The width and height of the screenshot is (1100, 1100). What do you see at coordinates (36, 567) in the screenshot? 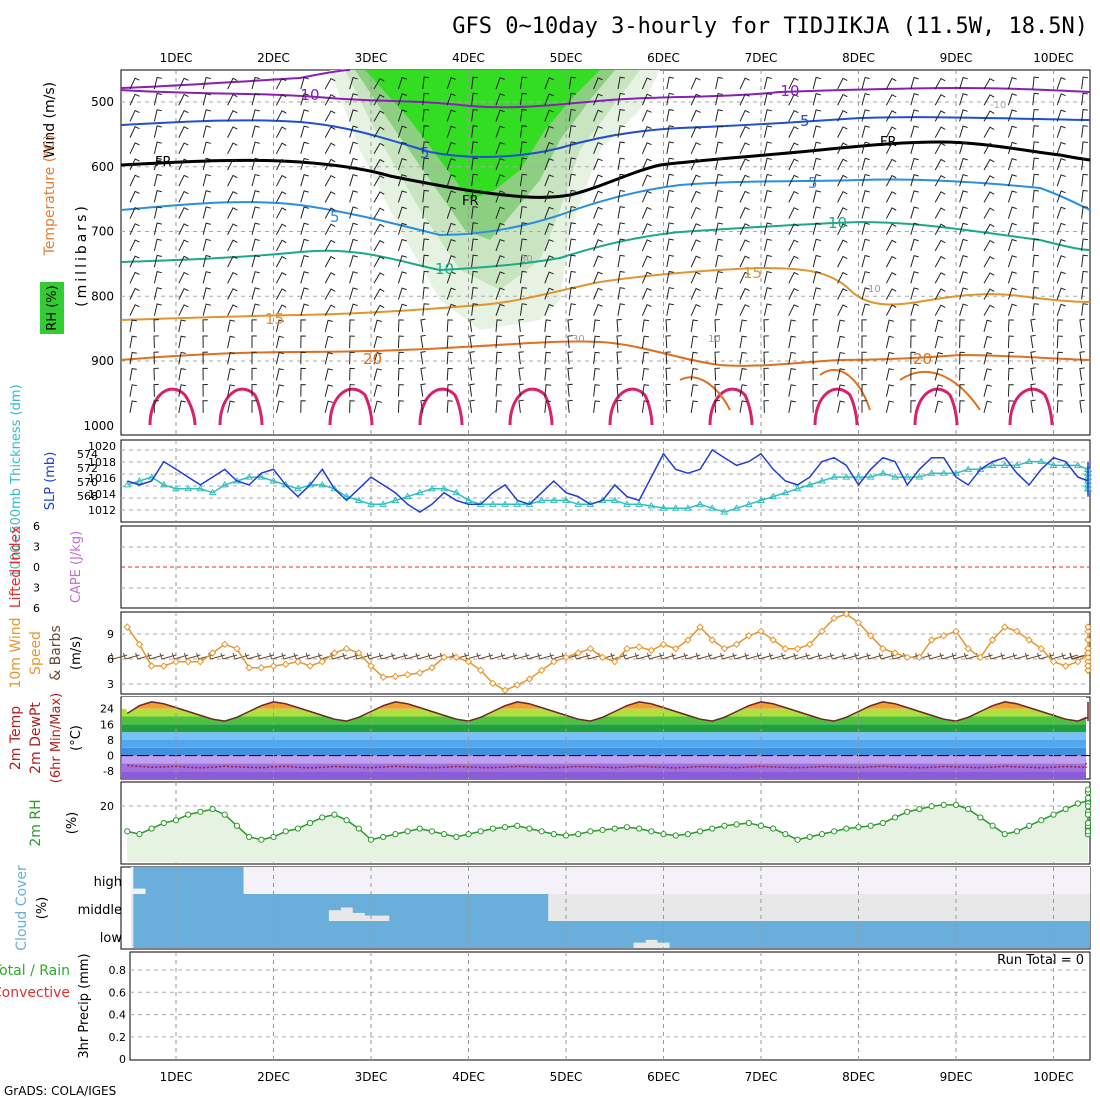
I see `li-tick: 0` at bounding box center [36, 567].